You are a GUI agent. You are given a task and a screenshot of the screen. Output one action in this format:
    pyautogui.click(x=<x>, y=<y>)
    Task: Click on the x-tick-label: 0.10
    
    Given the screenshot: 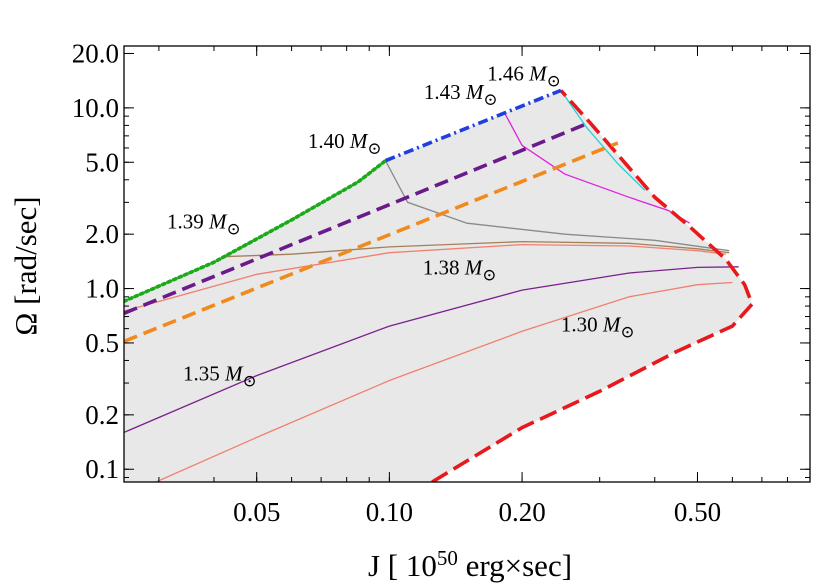 What is the action you would take?
    pyautogui.click(x=389, y=512)
    